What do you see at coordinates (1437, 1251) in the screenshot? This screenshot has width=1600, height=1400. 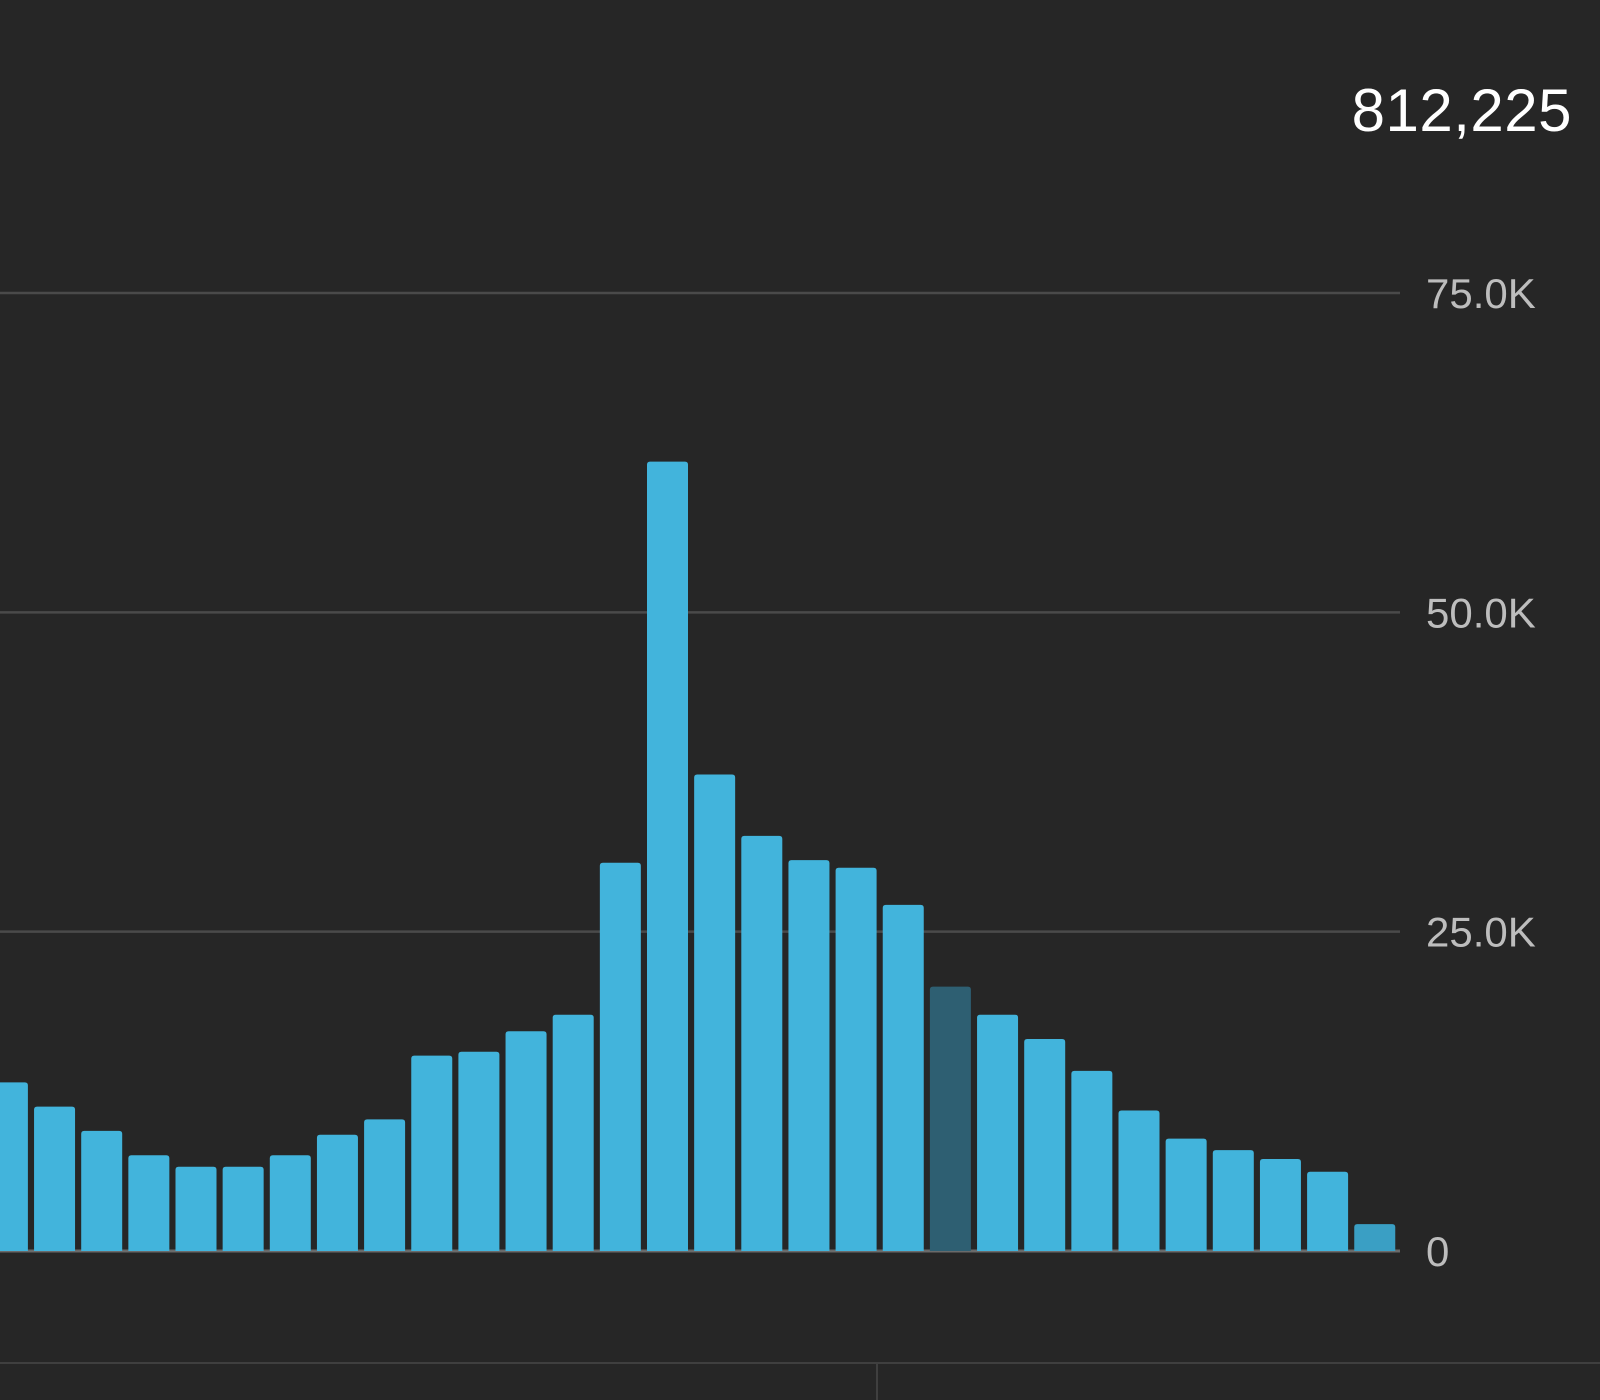 I see `y-tick-label: 0` at bounding box center [1437, 1251].